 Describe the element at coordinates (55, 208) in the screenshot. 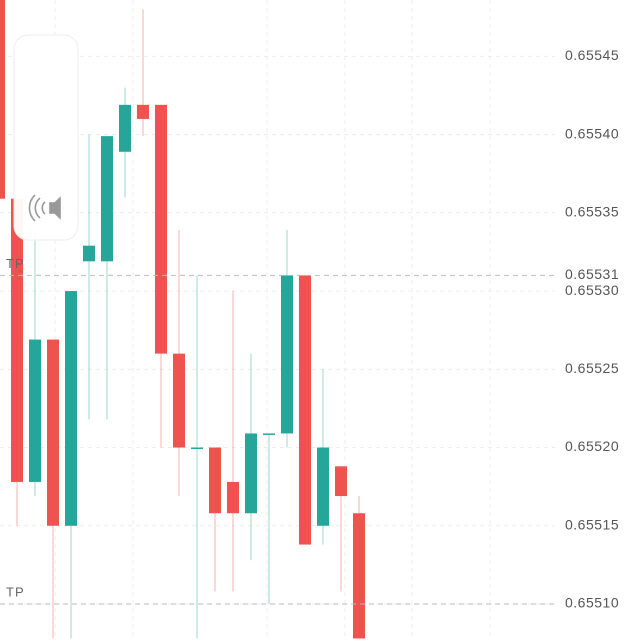

I see `speaker` at that location.